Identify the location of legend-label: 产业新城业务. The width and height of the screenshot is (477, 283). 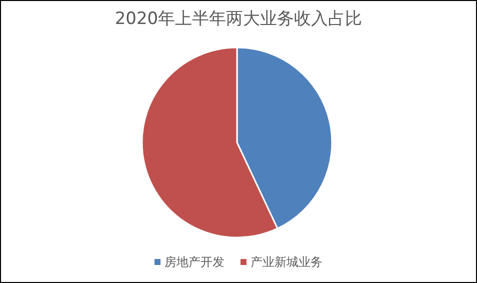
(286, 262).